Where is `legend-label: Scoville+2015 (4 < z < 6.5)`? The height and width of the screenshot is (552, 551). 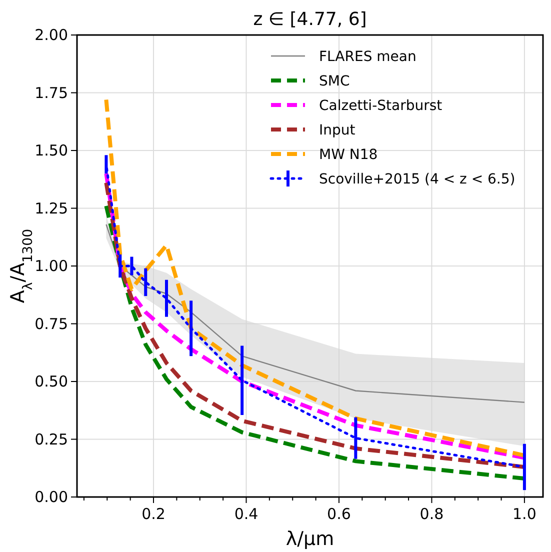 legend-label: Scoville+2015 (4 < z < 6.5) is located at coordinates (417, 180).